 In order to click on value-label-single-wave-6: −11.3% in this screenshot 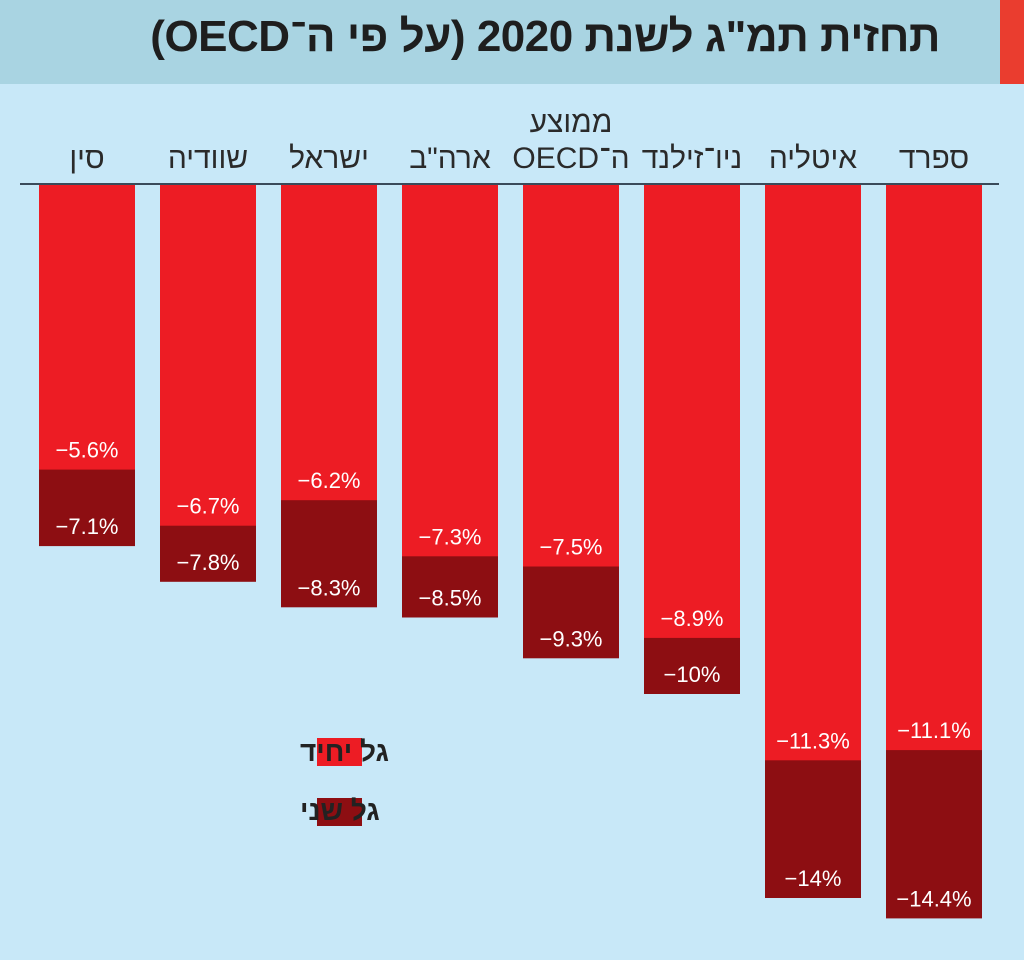, I will do `click(813, 740)`.